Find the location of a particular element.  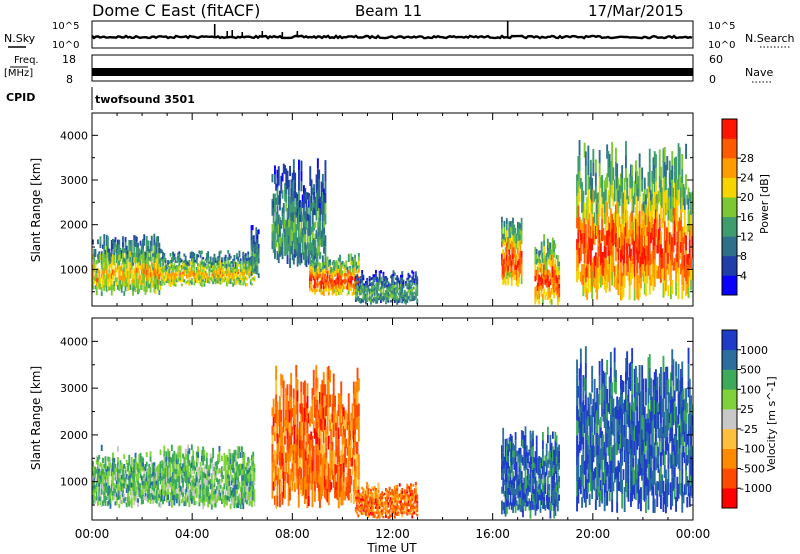

echo-cell-r6 is located at coordinates (508, 282).